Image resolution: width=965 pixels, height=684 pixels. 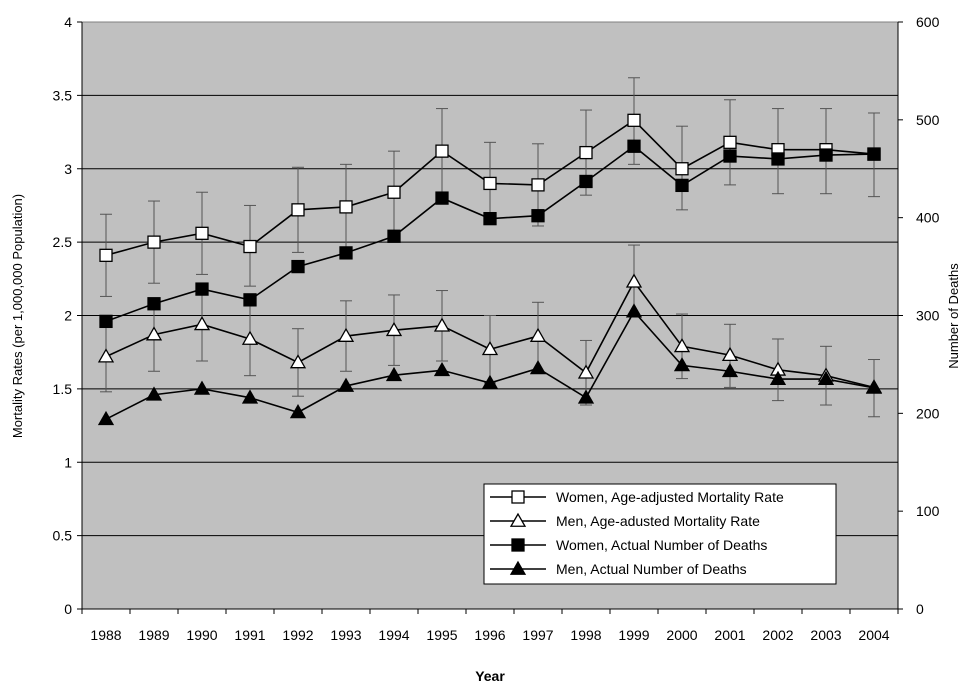 What do you see at coordinates (489, 635) in the screenshot?
I see `x-tick-label: 1996` at bounding box center [489, 635].